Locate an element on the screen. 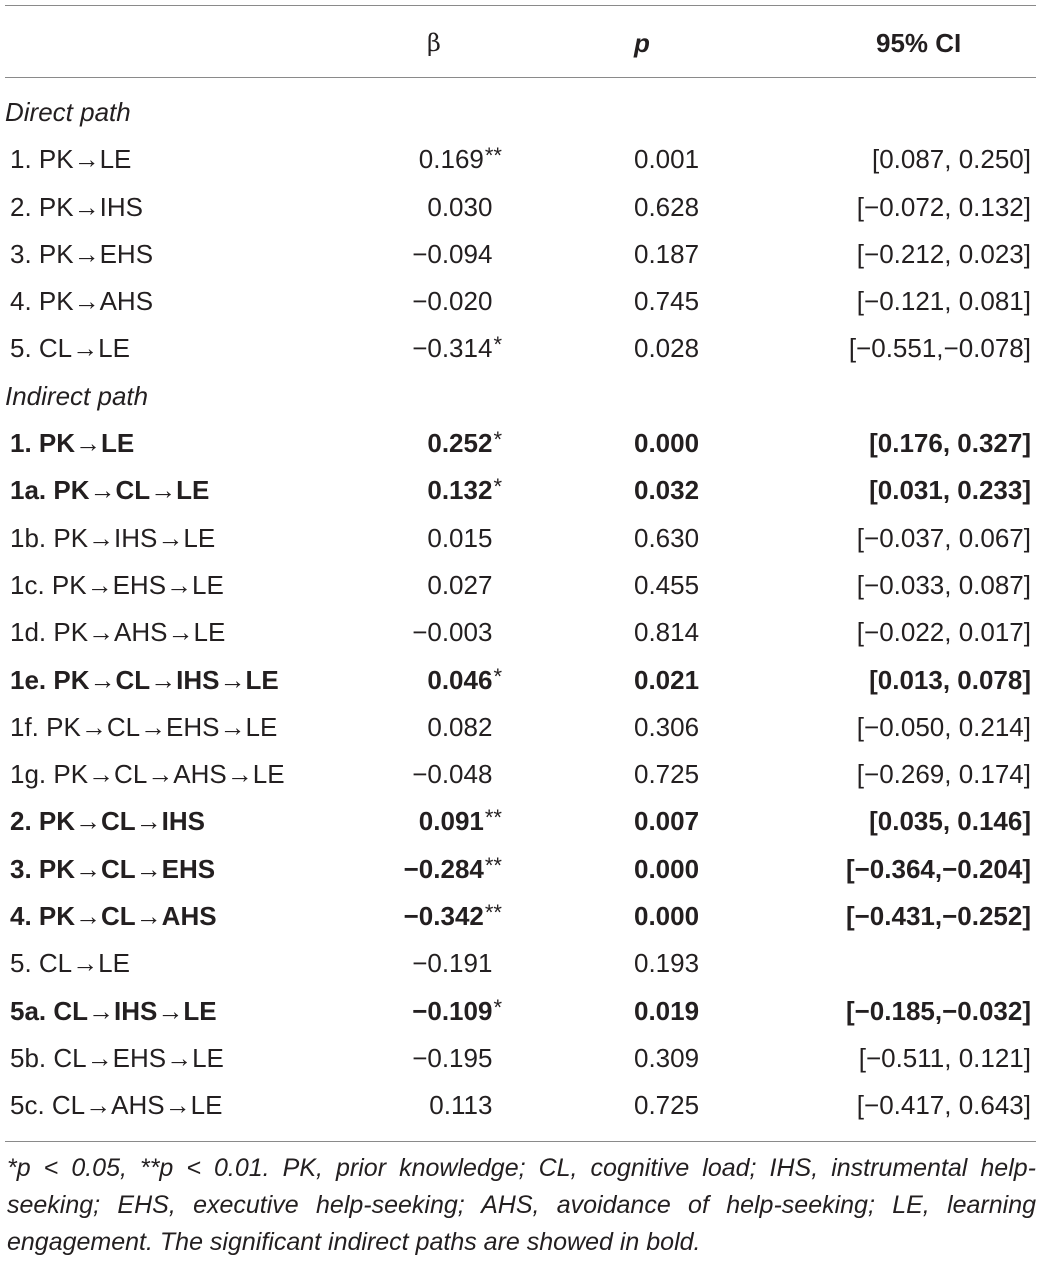  confidence-interval: [0.013, 0.078] is located at coordinates (950, 679).